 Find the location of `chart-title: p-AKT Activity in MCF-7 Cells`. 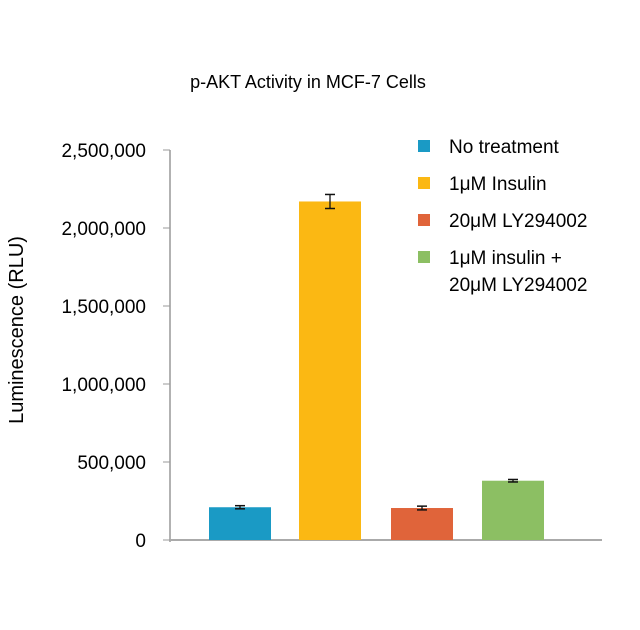

chart-title: p-AKT Activity in MCF-7 Cells is located at coordinates (308, 82).